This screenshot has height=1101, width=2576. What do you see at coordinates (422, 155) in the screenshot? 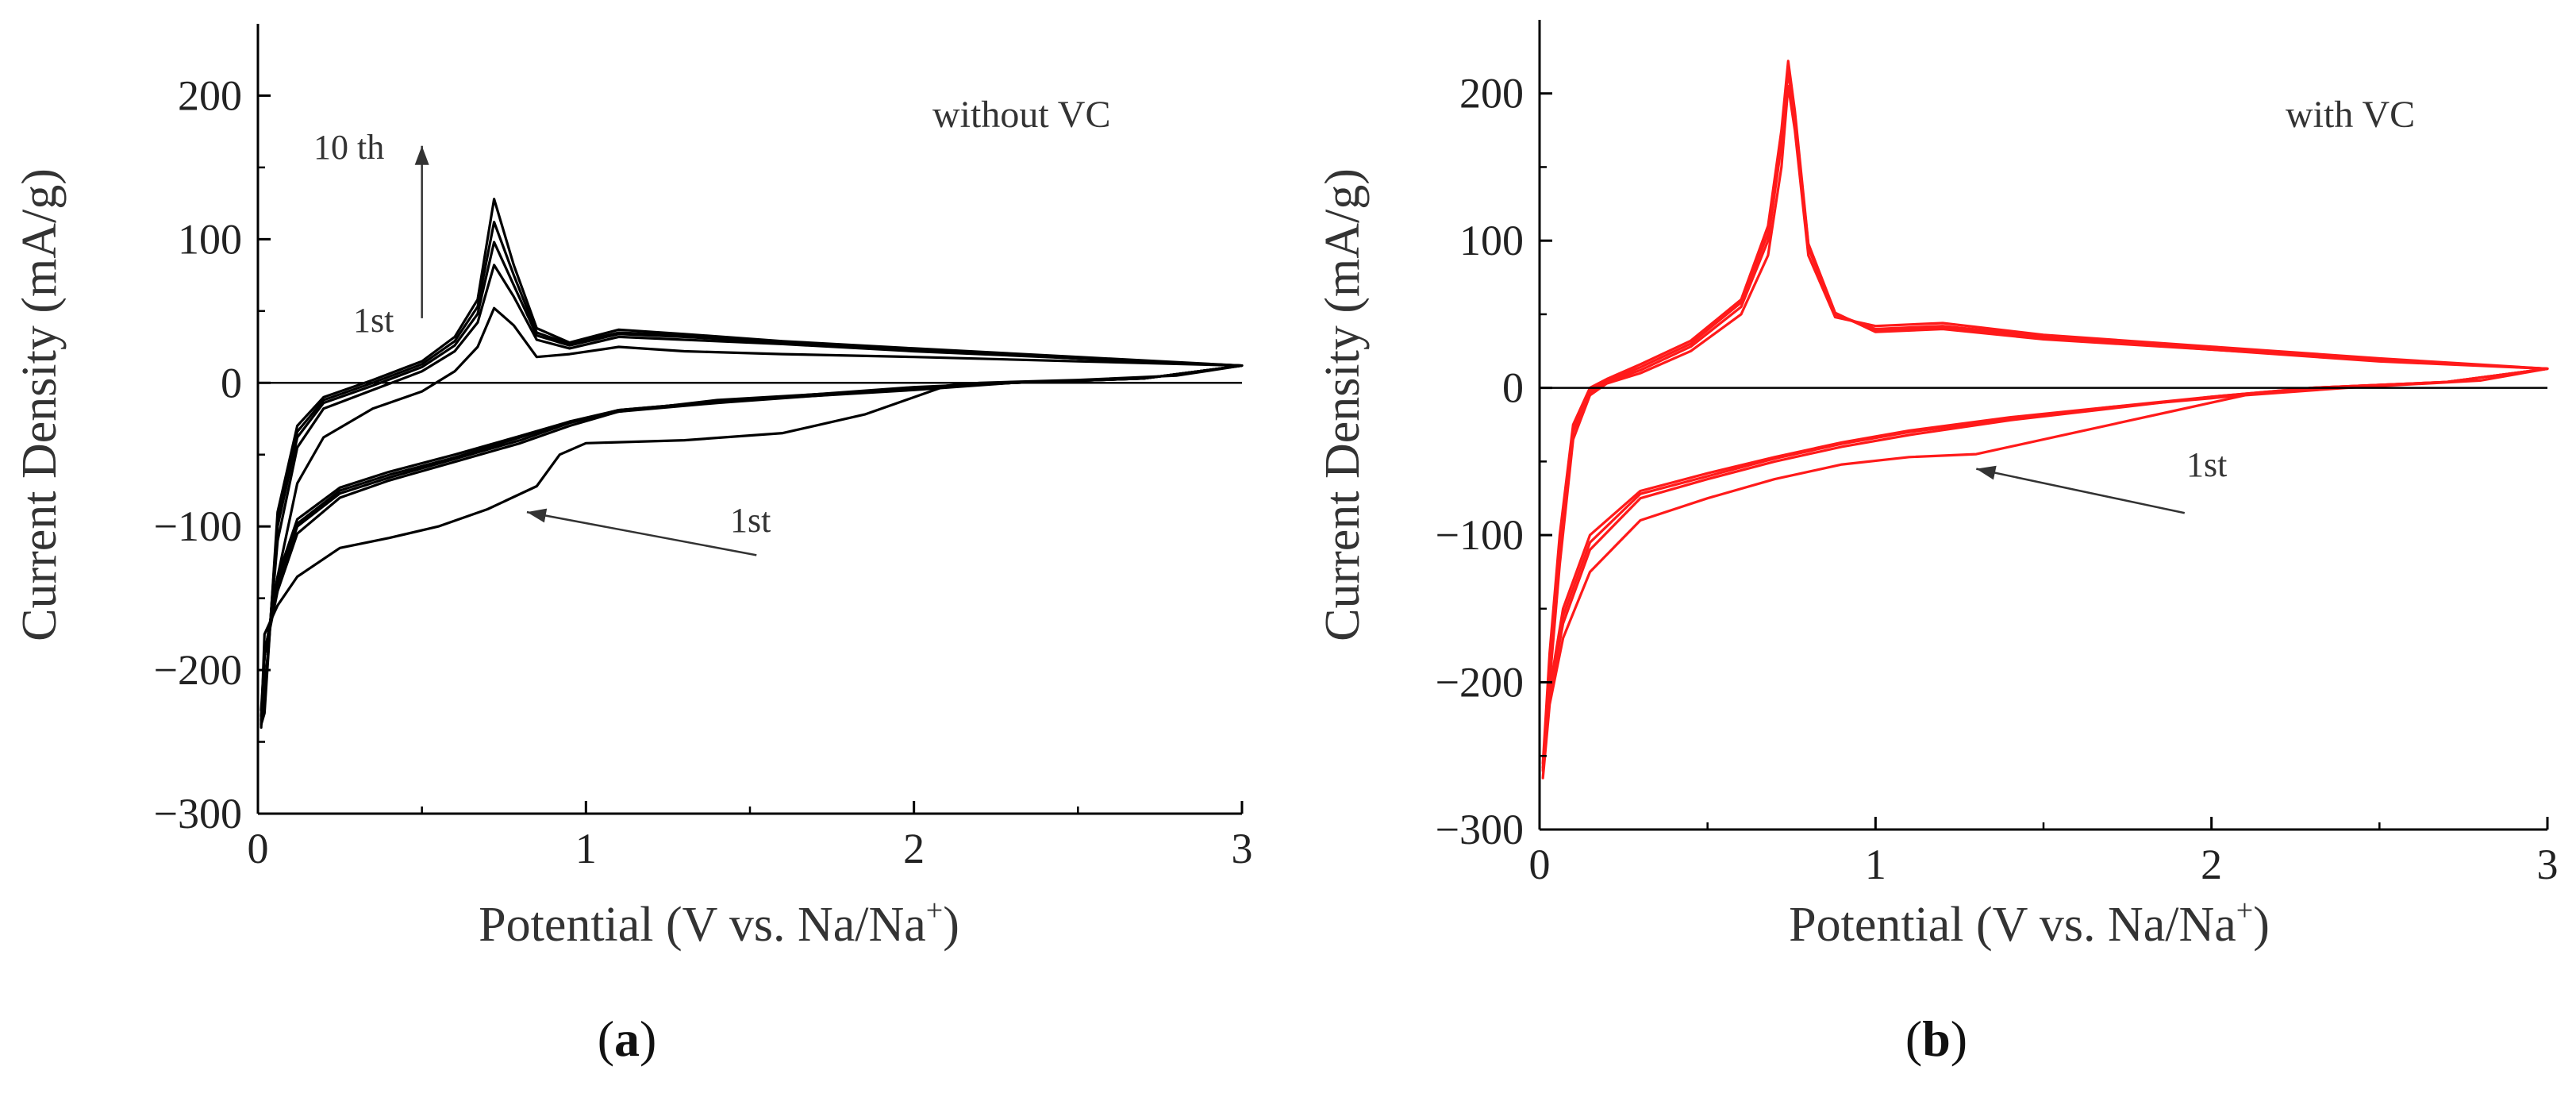
I see `a-arrow-cycles-head` at bounding box center [422, 155].